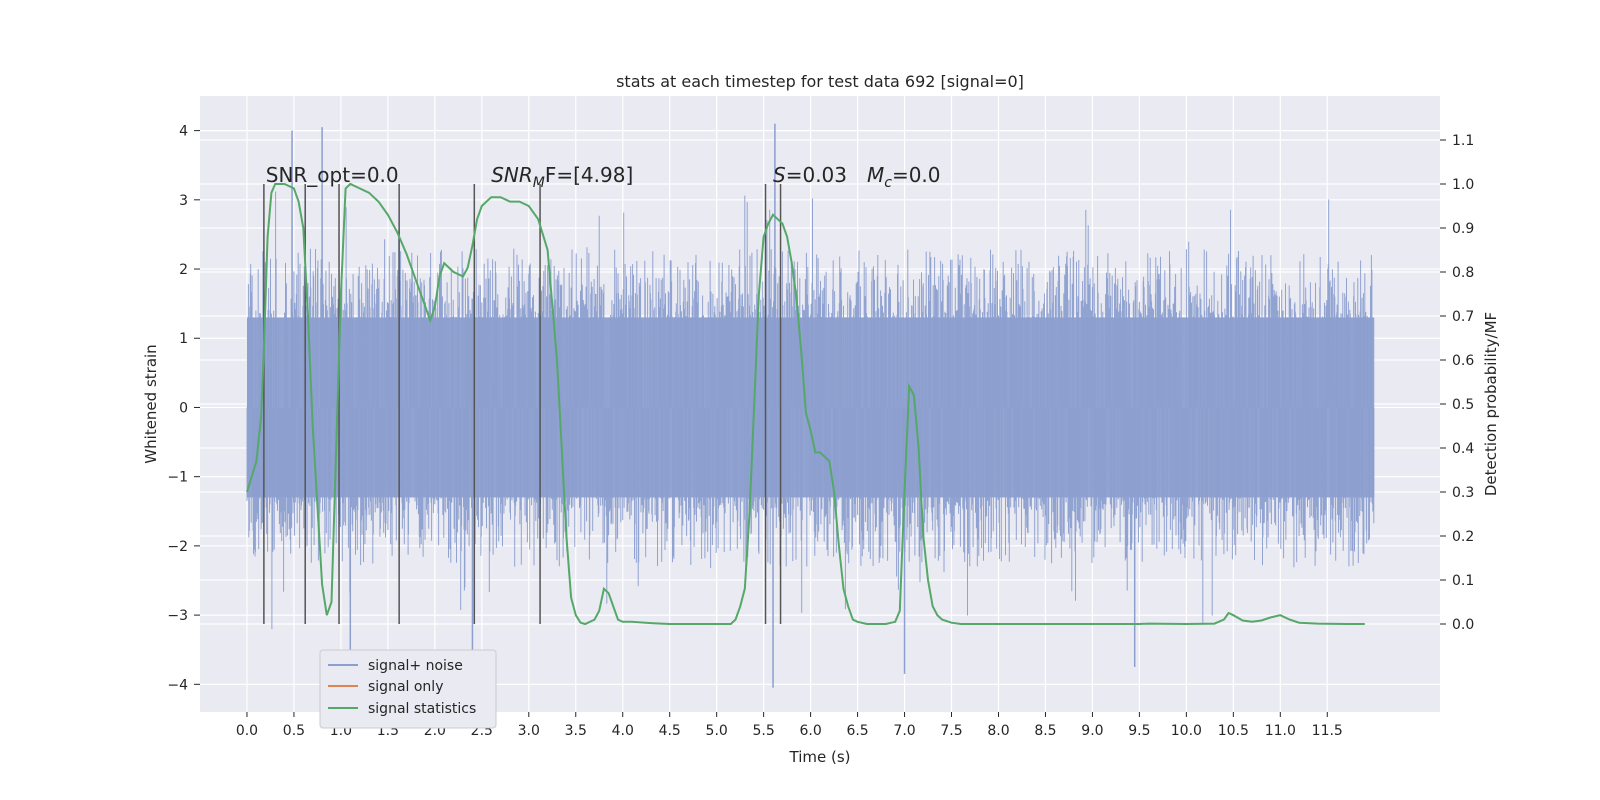 This screenshot has width=1600, height=800. I want to click on legend-label-signal-noise: signal+ noise, so click(415, 666).